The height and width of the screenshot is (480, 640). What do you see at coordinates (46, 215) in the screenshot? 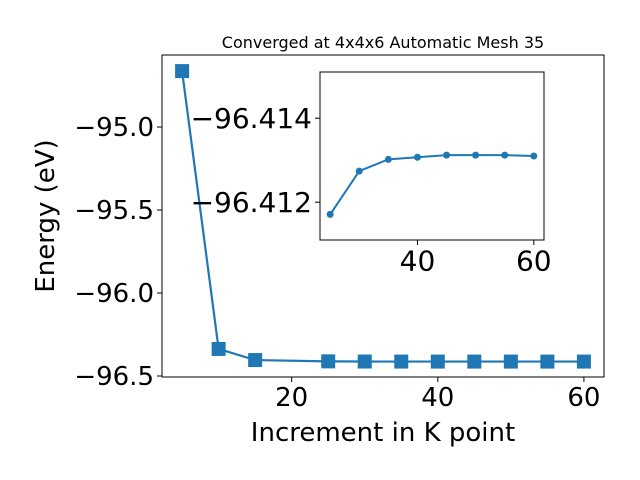
I see `y-axis-label: Energy (eV)` at bounding box center [46, 215].